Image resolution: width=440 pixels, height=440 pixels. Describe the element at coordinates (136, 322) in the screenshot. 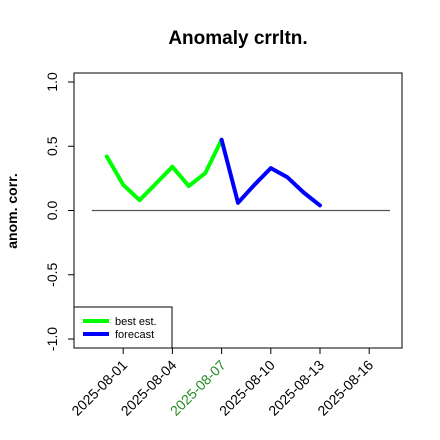

I see `legend-label: best est.` at that location.